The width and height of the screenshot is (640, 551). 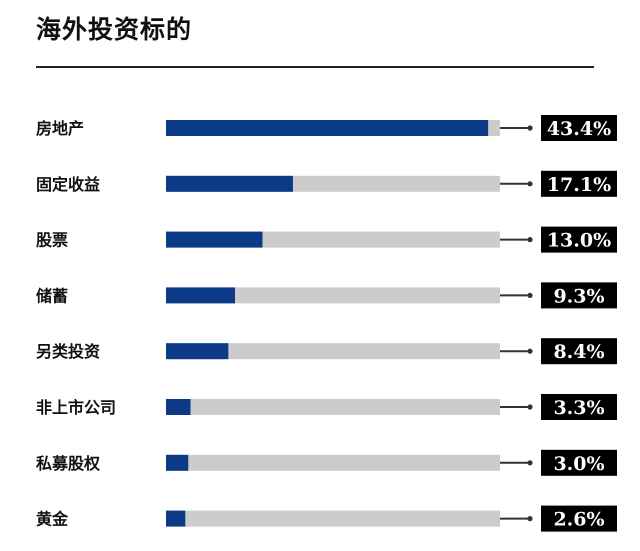 I want to click on title-divider, so click(x=315, y=67).